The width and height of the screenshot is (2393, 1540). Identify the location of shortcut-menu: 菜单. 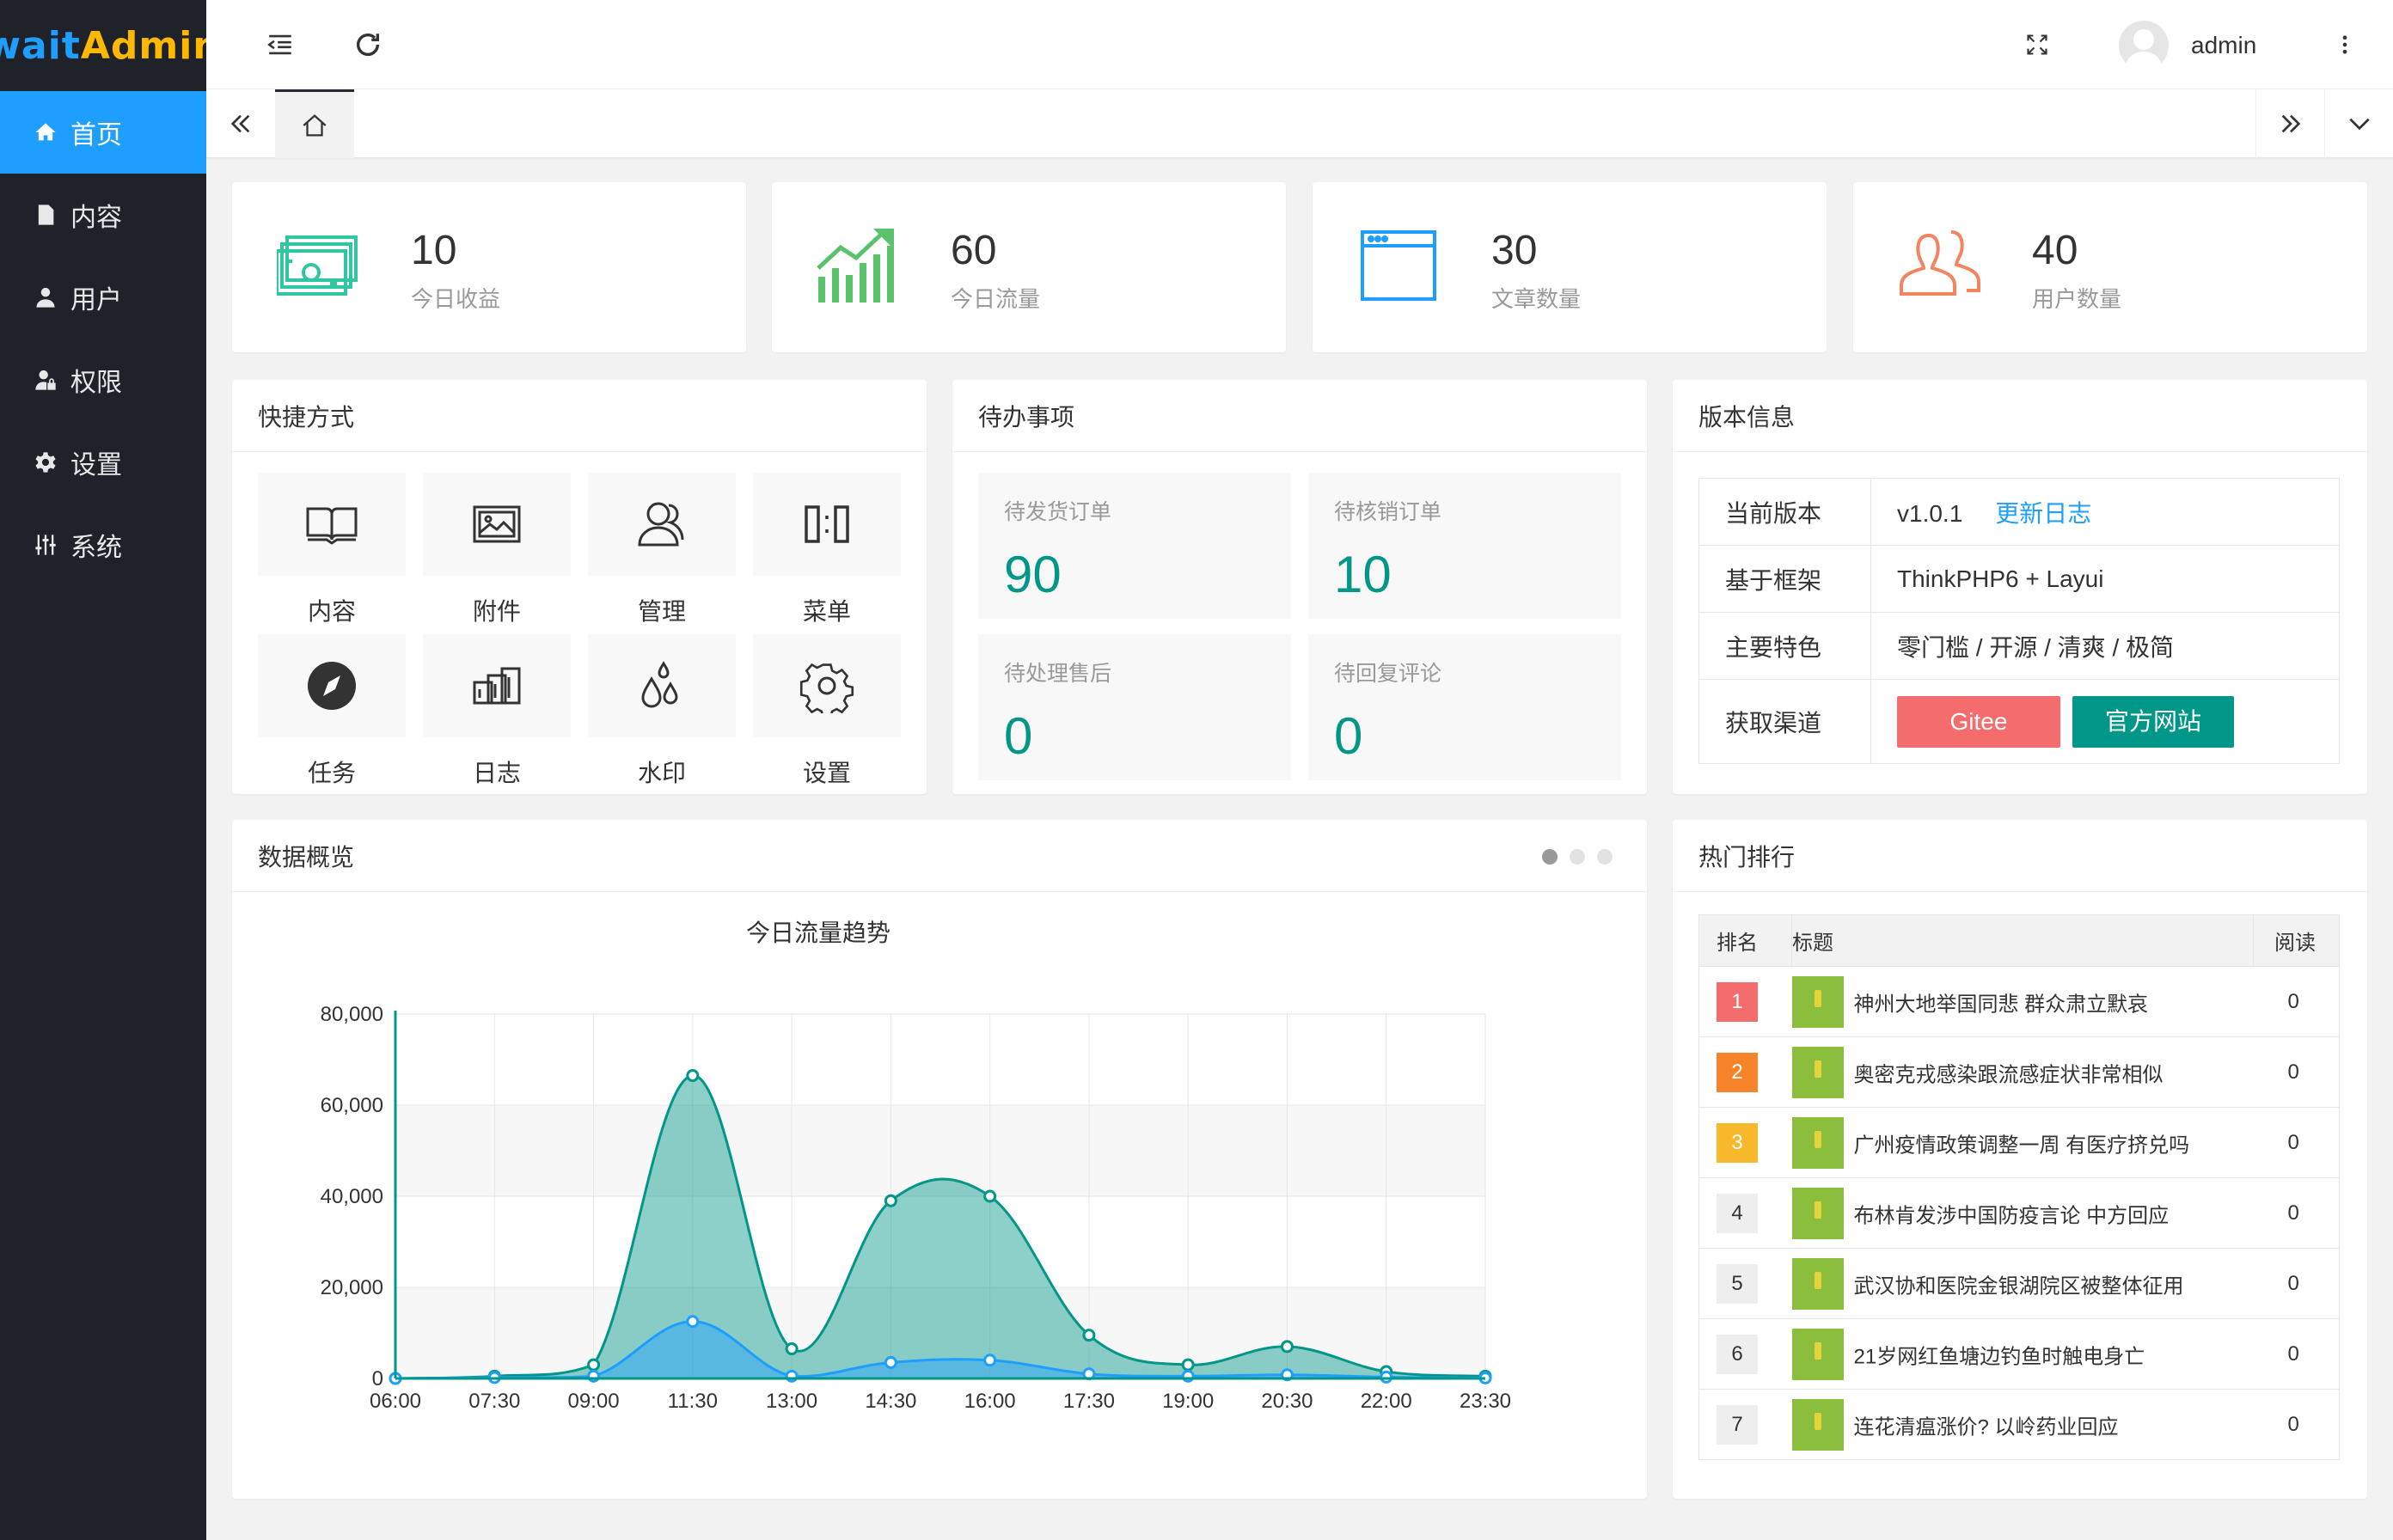
(827, 550).